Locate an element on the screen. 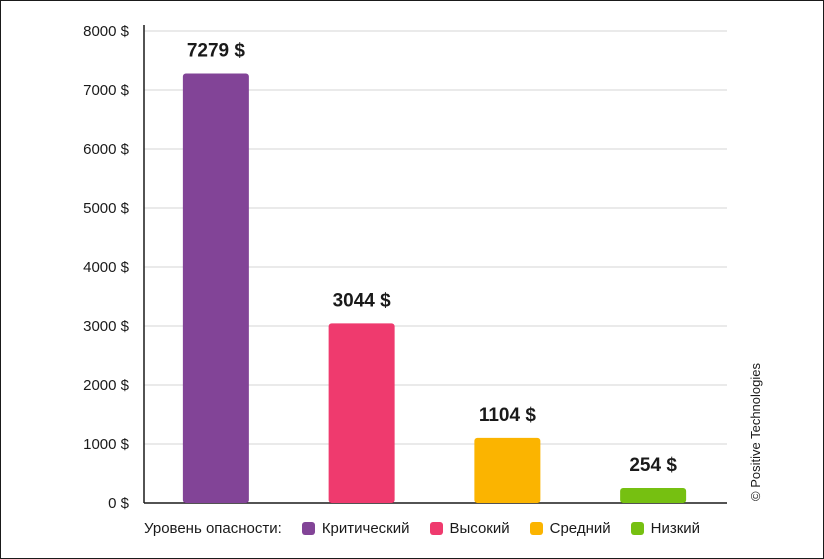  legend-item-medium: Средний is located at coordinates (570, 528).